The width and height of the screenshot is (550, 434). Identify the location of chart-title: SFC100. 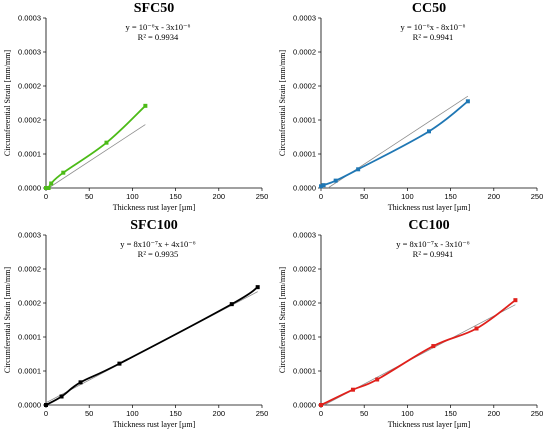
(153, 225).